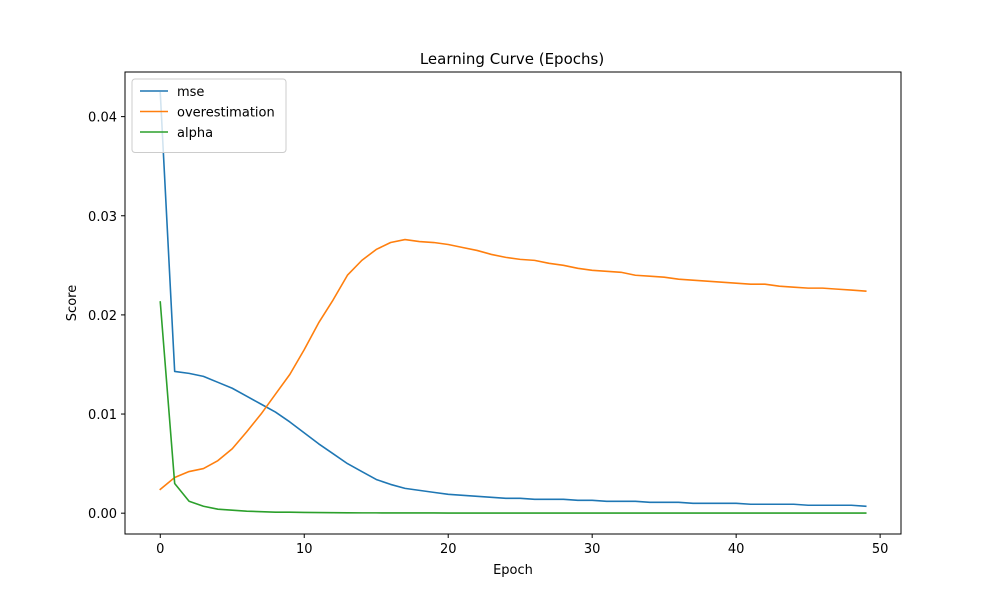  I want to click on y-tick-label: 0.03, so click(102, 217).